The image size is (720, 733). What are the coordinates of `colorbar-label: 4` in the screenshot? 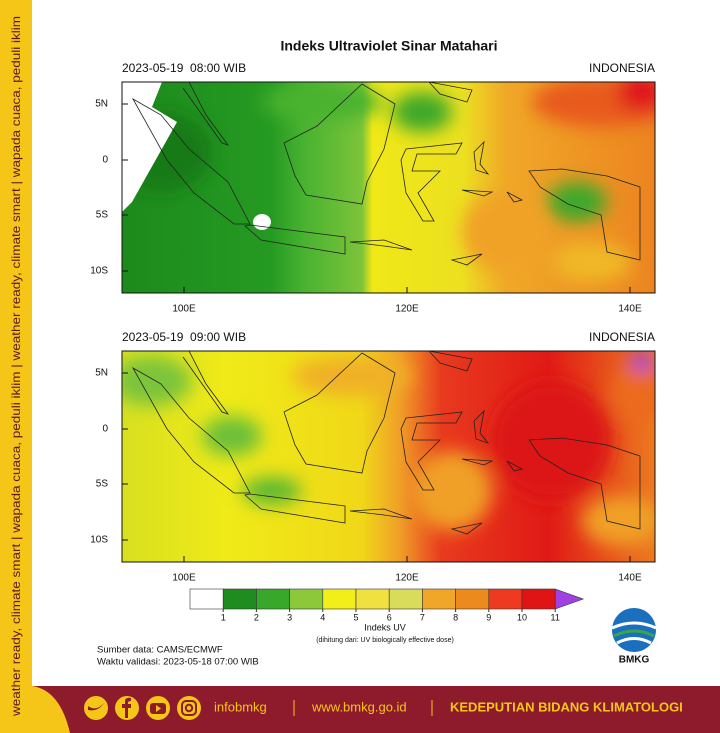 It's located at (322, 617).